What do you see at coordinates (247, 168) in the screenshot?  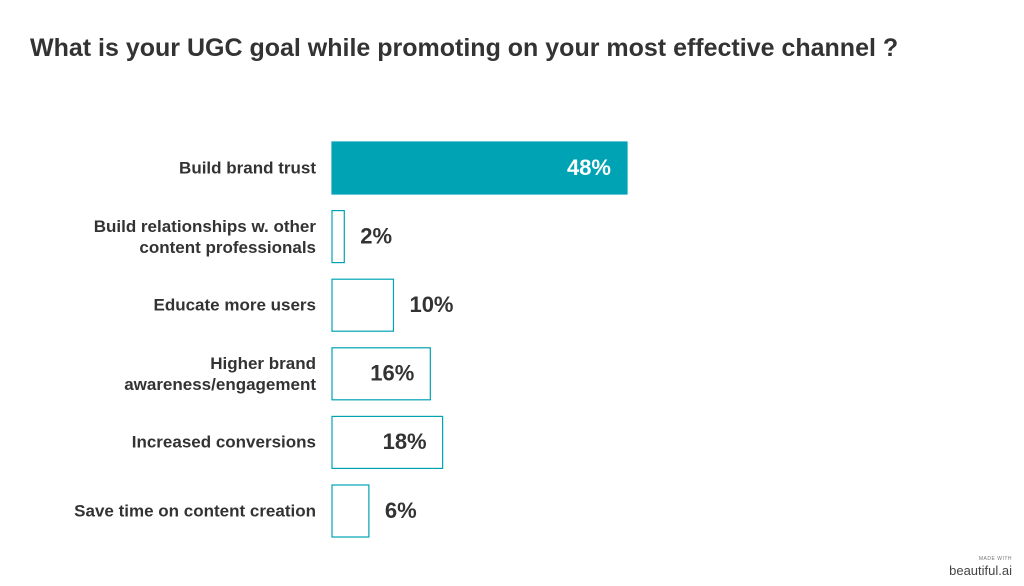 I see `category-label: Build brand trust` at bounding box center [247, 168].